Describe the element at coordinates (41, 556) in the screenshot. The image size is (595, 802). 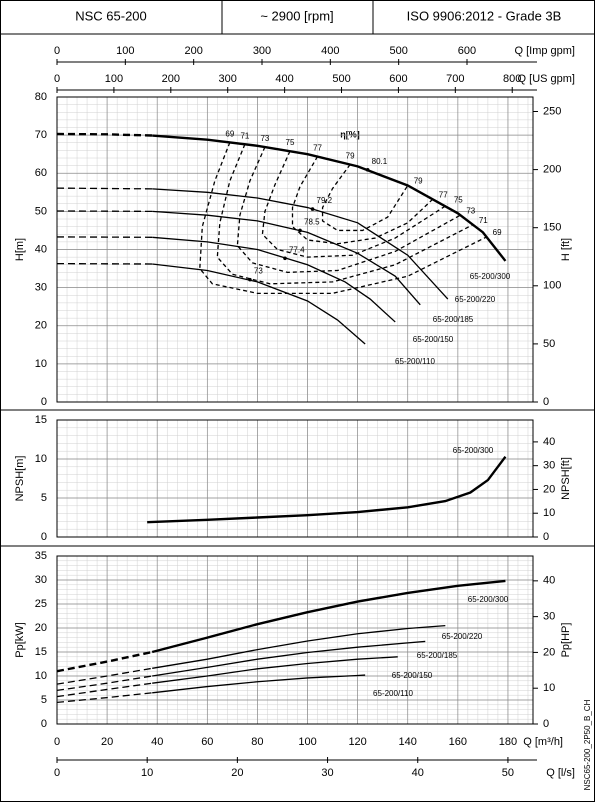
I see `y-tick-label: 35` at that location.